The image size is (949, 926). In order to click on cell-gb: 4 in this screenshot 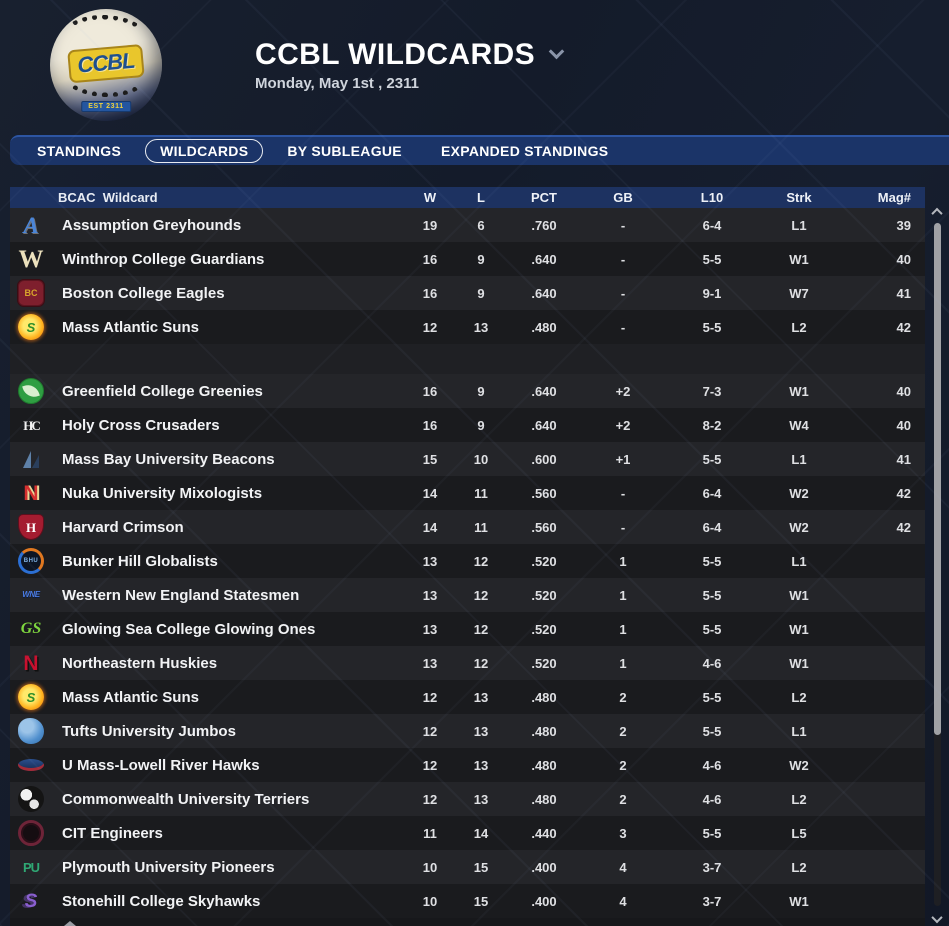, I will do `click(623, 867)`.